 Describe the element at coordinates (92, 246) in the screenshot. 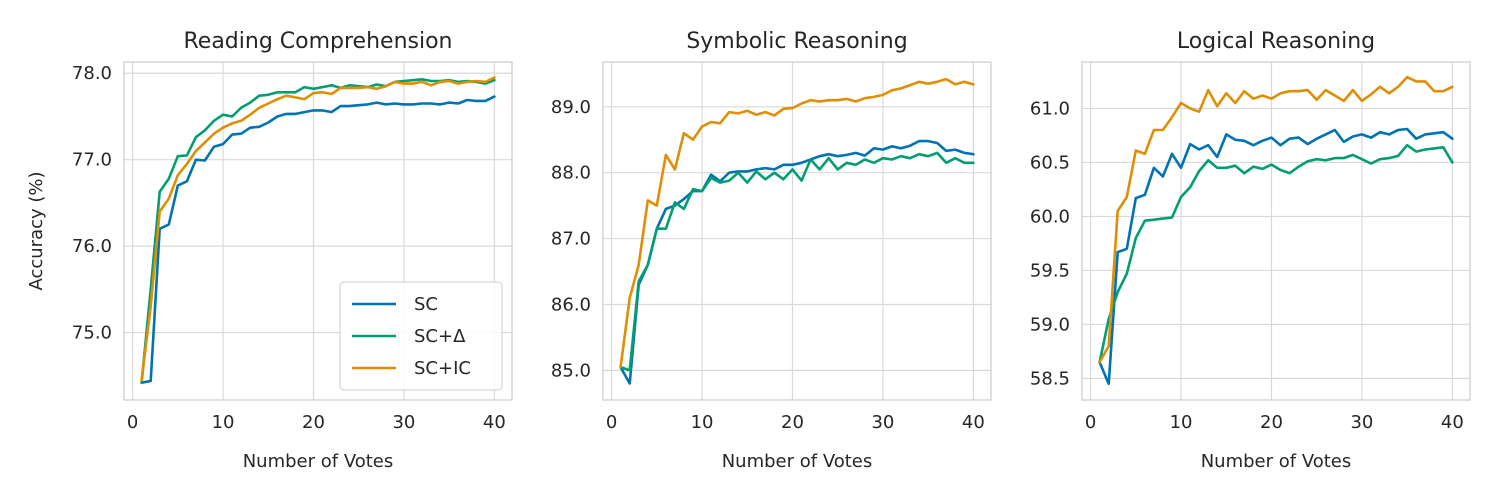

I see `y-tick-label: 76.0` at that location.